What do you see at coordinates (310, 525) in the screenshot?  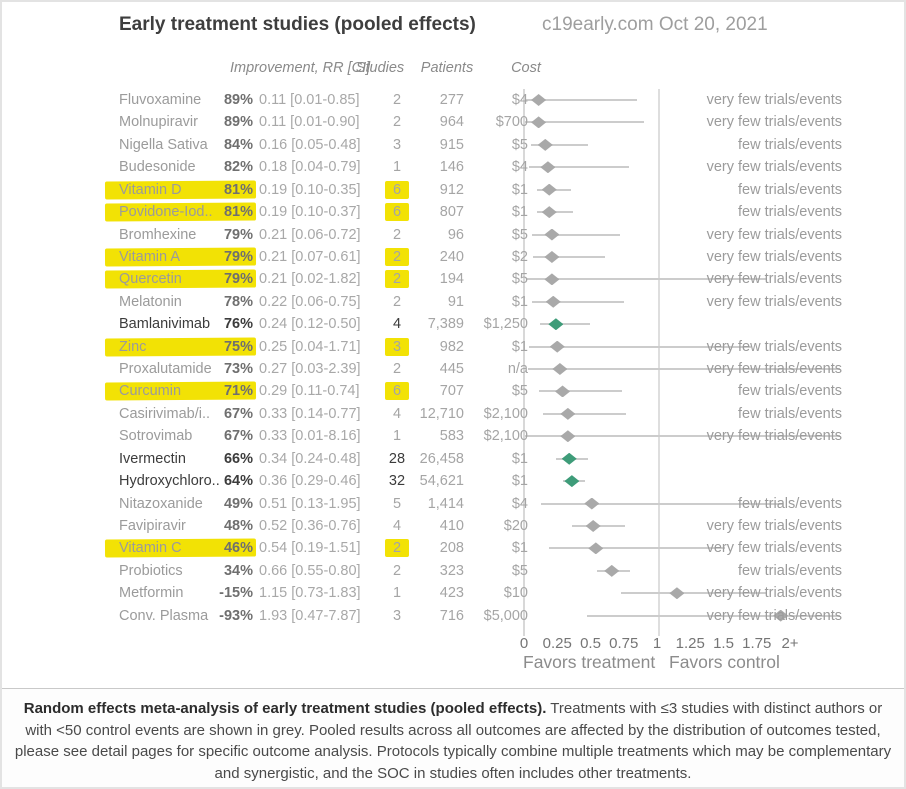 I see `rr-ci: 0.52 [0.36-0.76]` at bounding box center [310, 525].